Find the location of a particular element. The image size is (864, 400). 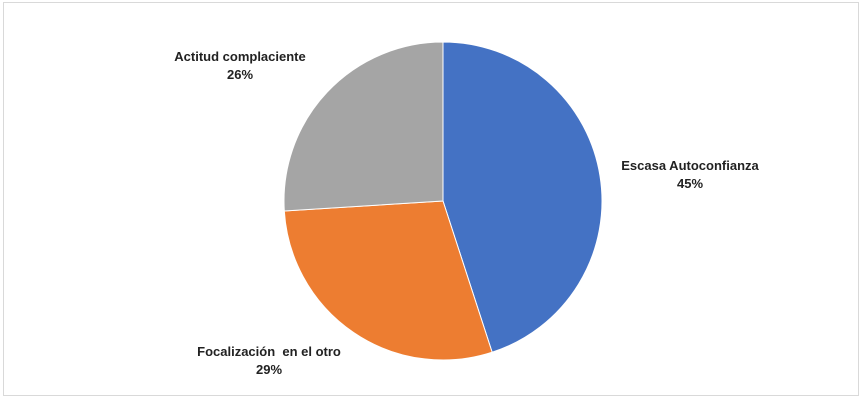

slice-value-actitud-complaciente: 26% is located at coordinates (240, 74).